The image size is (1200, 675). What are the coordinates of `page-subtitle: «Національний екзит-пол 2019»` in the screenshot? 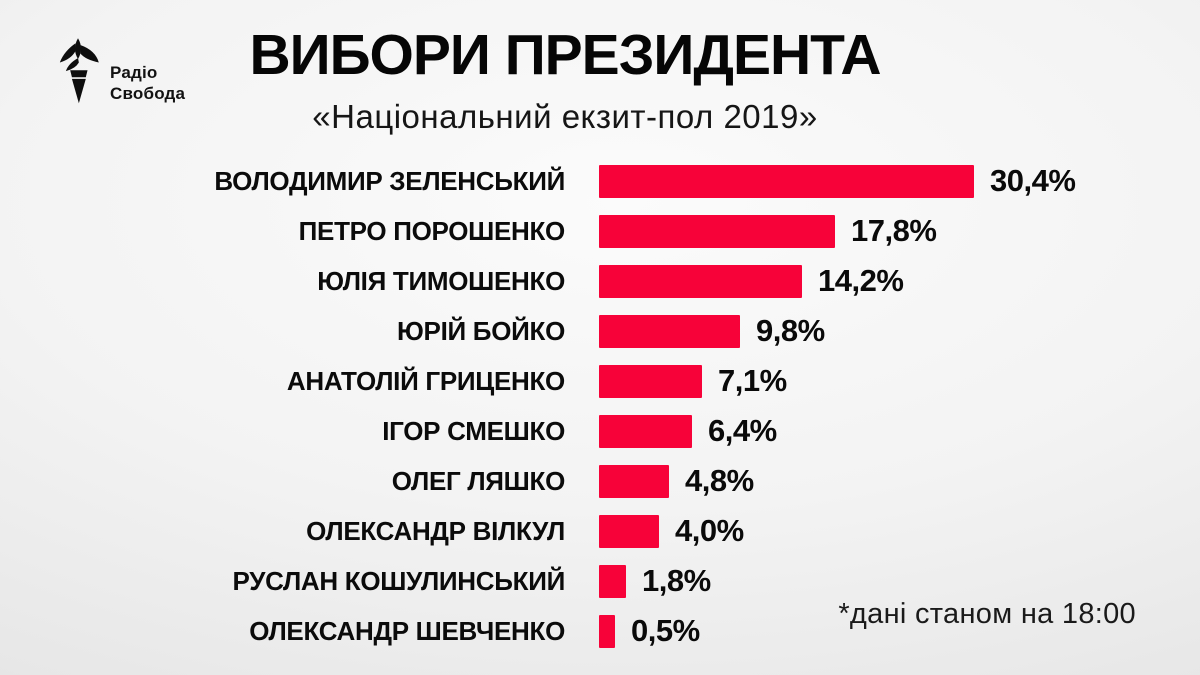 It's located at (565, 116).